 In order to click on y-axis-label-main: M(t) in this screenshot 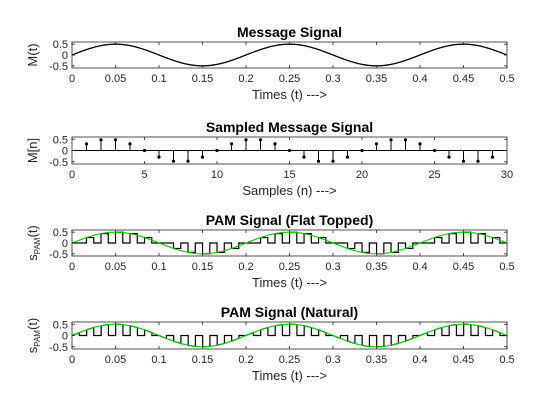, I will do `click(32, 54)`.